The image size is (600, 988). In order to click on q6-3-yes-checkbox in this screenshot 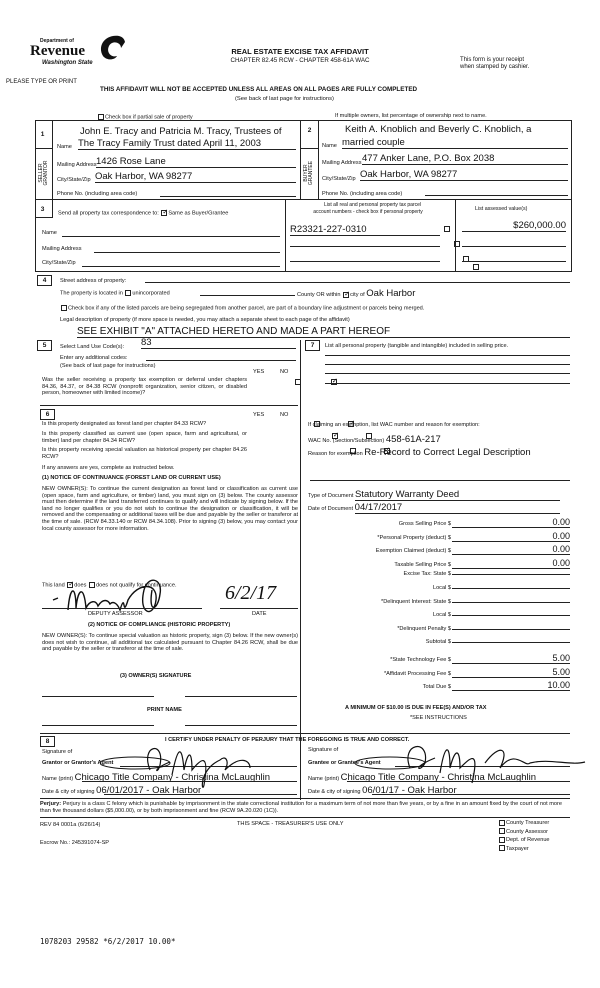, I will do `click(352, 451)`.